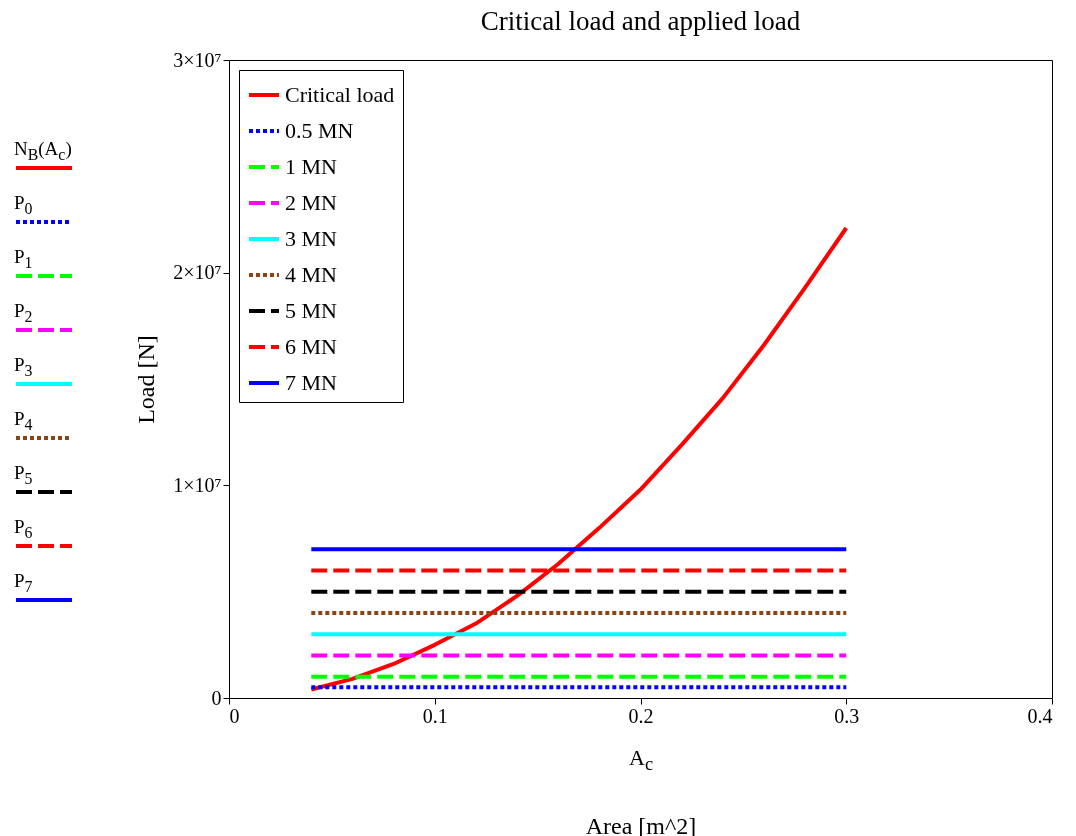  What do you see at coordinates (146, 379) in the screenshot?
I see `y-axis-title: Load [N]` at bounding box center [146, 379].